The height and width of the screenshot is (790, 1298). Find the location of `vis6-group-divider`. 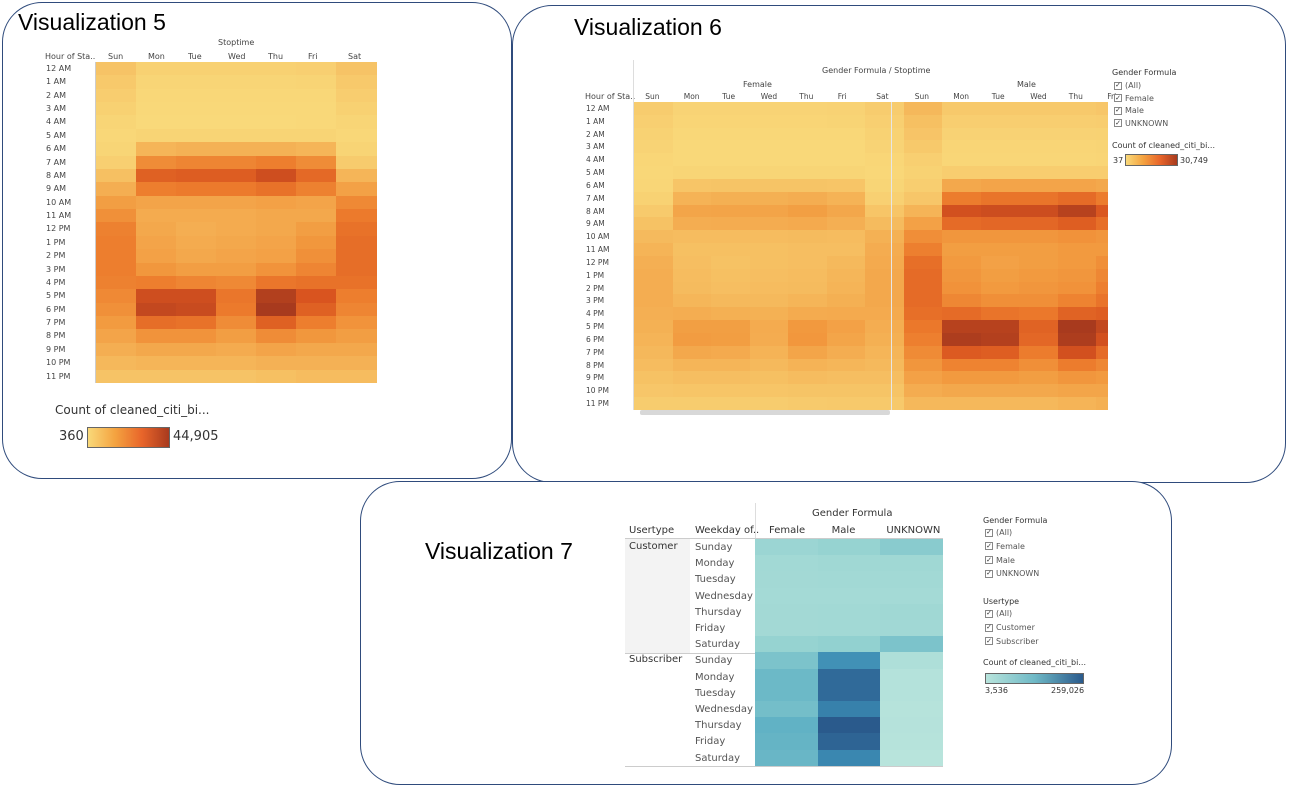

vis6-group-divider is located at coordinates (891, 256).